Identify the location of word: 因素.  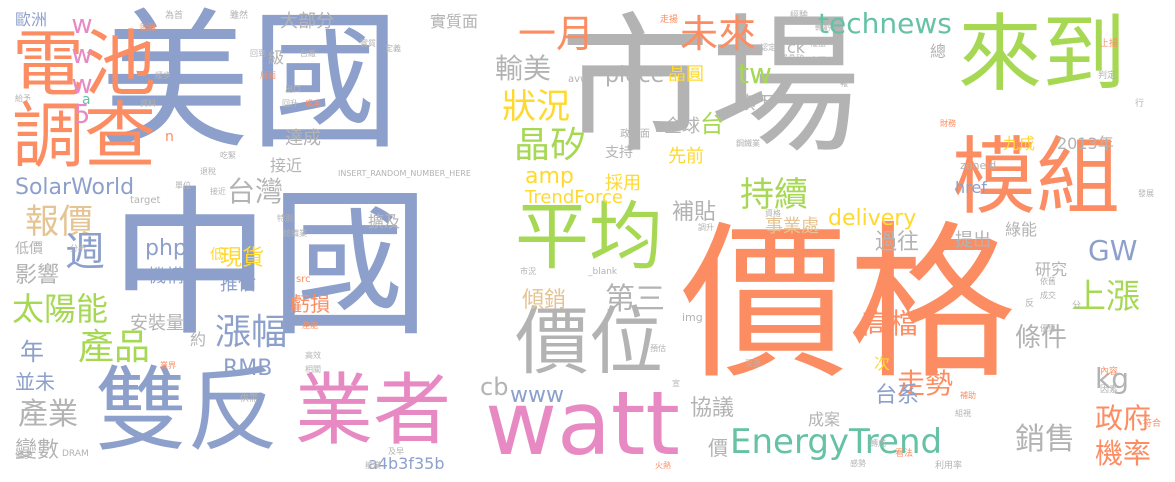
(1109, 390).